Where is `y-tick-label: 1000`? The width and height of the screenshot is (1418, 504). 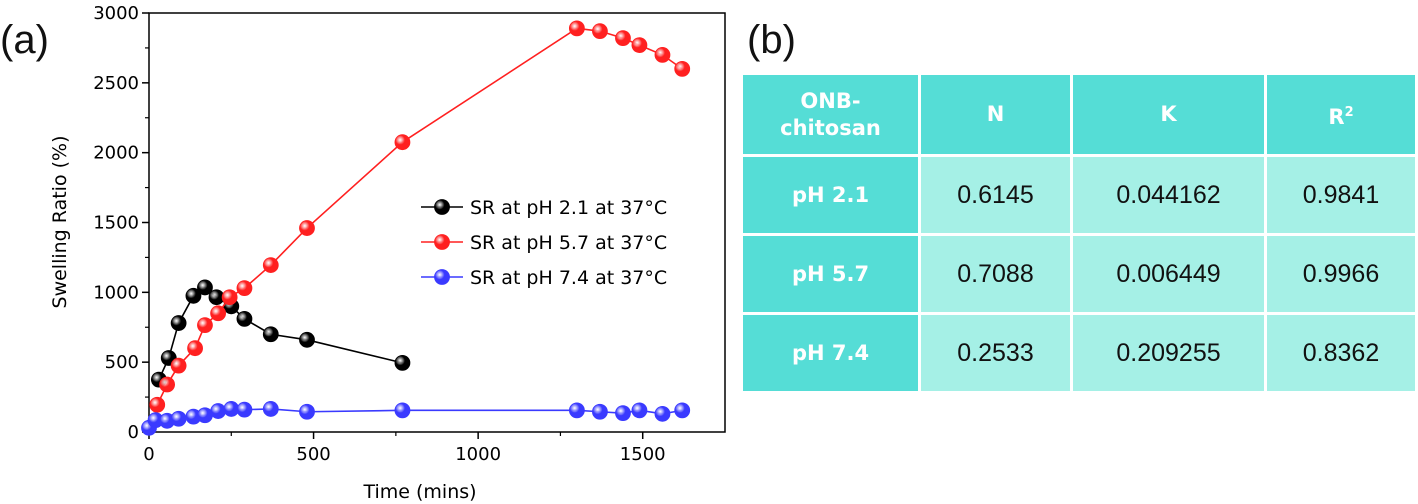
y-tick-label: 1000 is located at coordinates (116, 292).